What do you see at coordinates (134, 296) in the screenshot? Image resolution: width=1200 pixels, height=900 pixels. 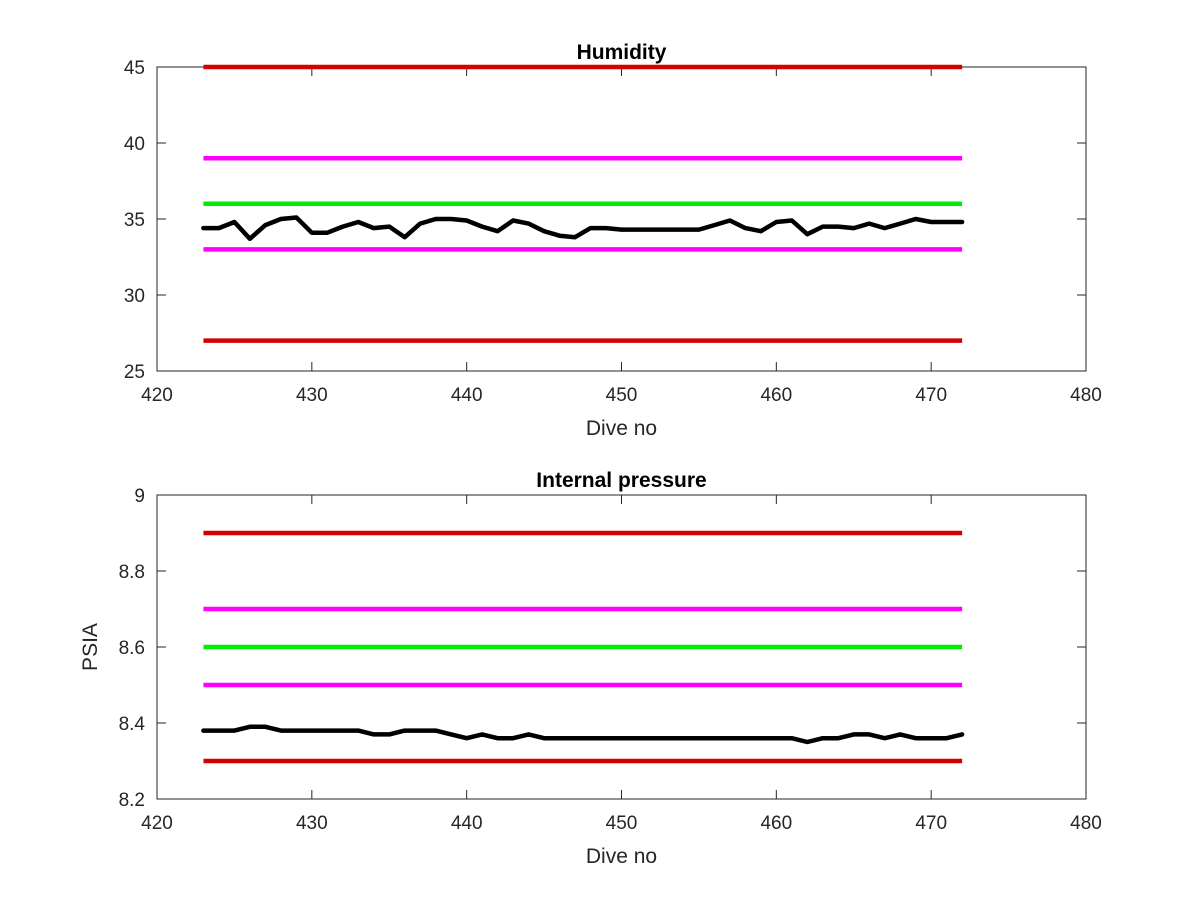 I see `y-tick-label: 30` at bounding box center [134, 296].